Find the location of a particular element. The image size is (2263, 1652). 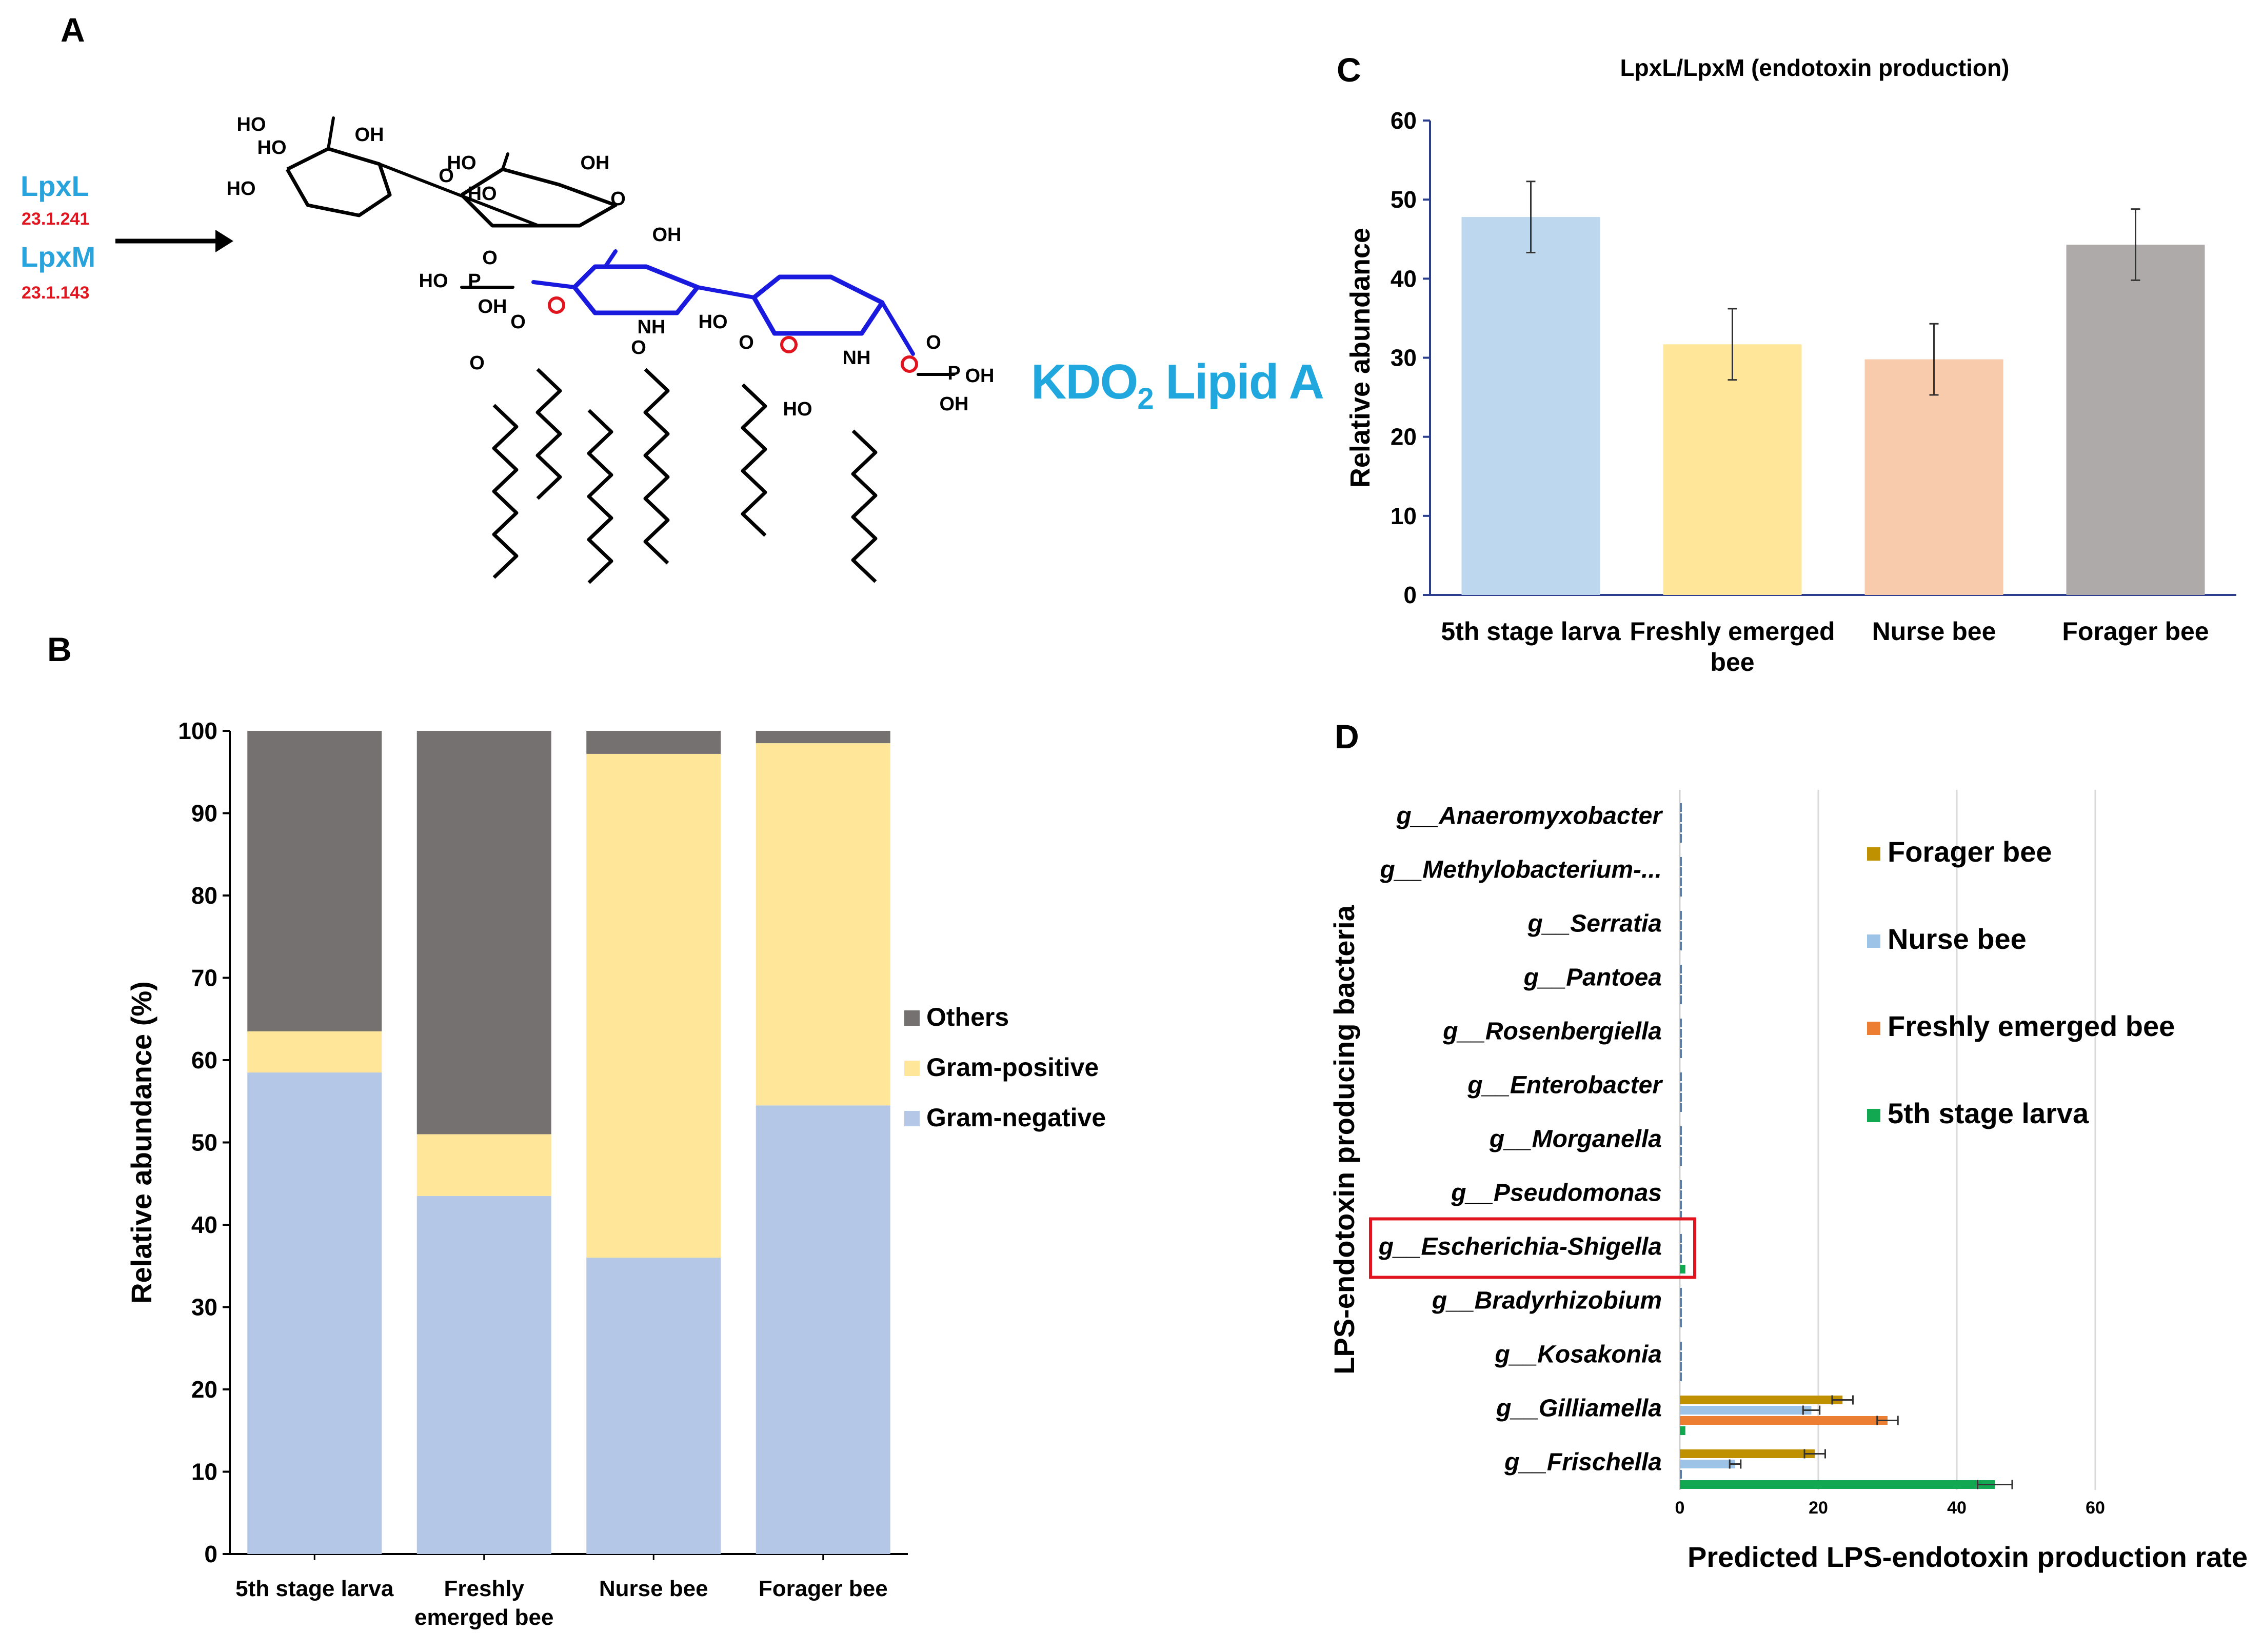

chart-d-x-tick-label: 60 is located at coordinates (2095, 1508).